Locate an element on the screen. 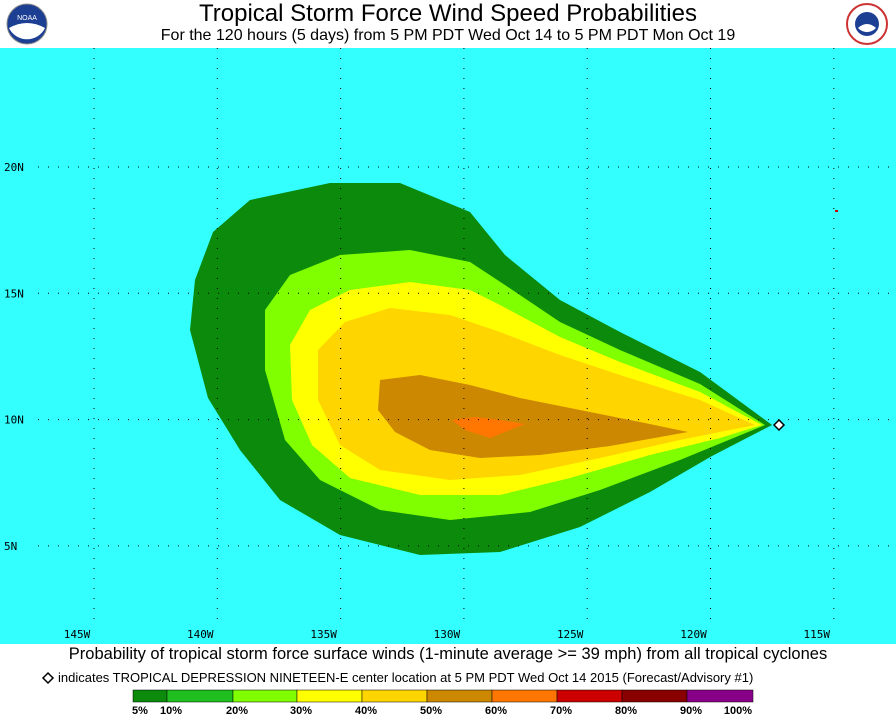 This screenshot has width=896, height=716. speck is located at coordinates (836, 211).